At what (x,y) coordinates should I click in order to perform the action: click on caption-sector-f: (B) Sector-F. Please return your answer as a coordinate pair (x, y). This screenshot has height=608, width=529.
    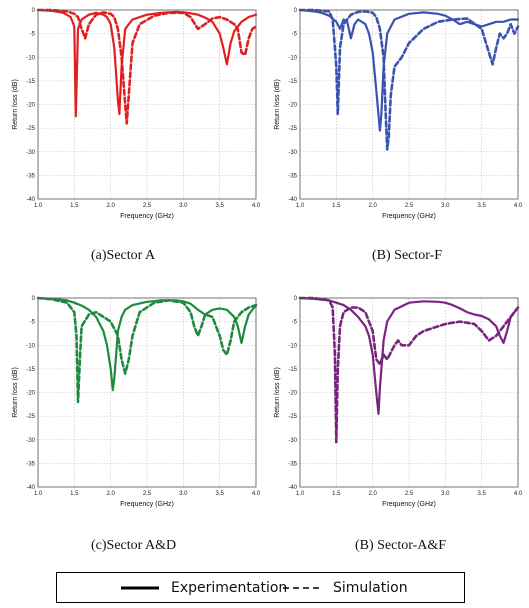
    Looking at the image, I should click on (407, 255).